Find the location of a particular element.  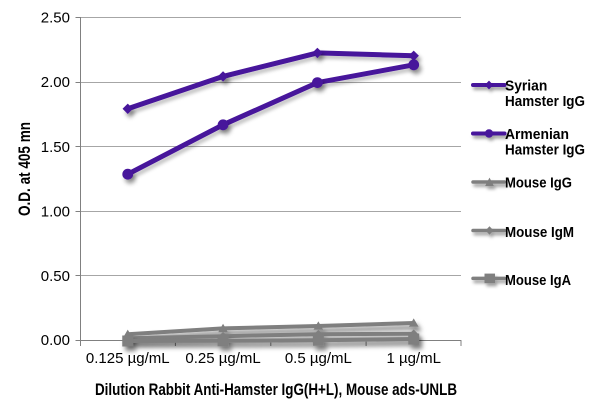

svg-text: Mouse IgG is located at coordinates (538, 183).